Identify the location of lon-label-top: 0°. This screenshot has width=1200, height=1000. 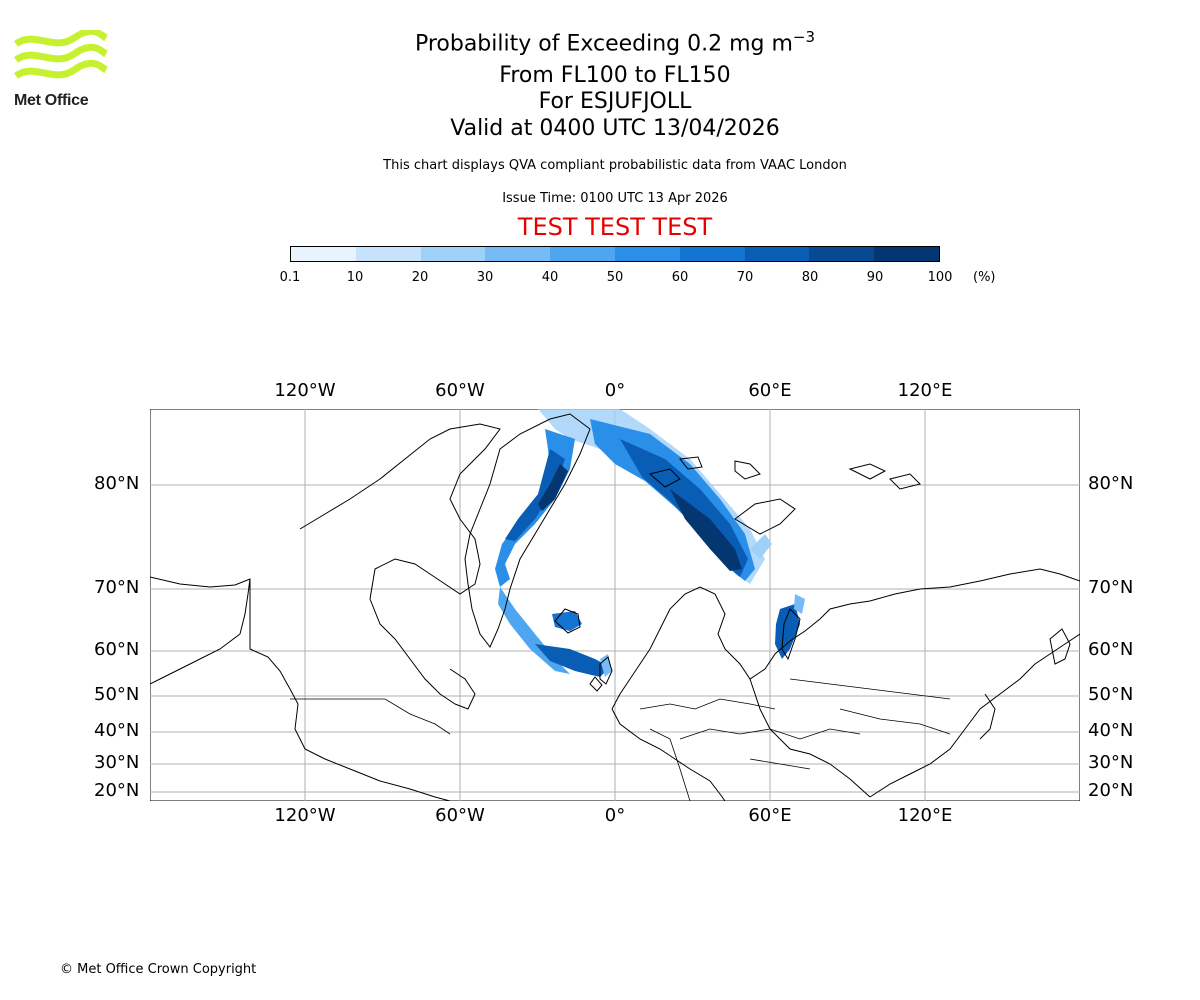
(615, 390).